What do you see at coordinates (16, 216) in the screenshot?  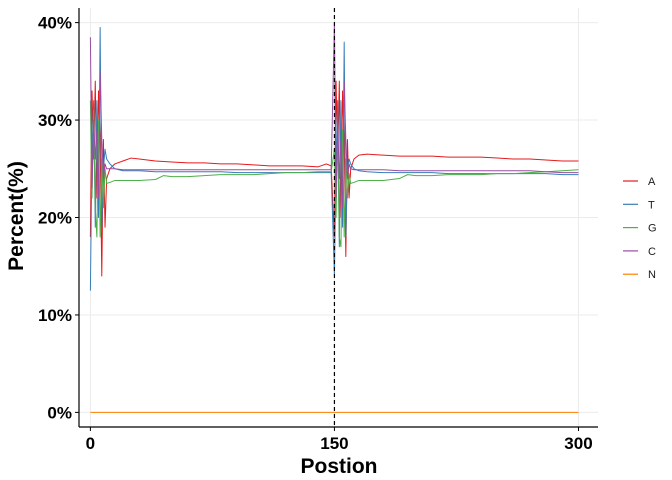 I see `y-axis-title: Percent(%)` at bounding box center [16, 216].